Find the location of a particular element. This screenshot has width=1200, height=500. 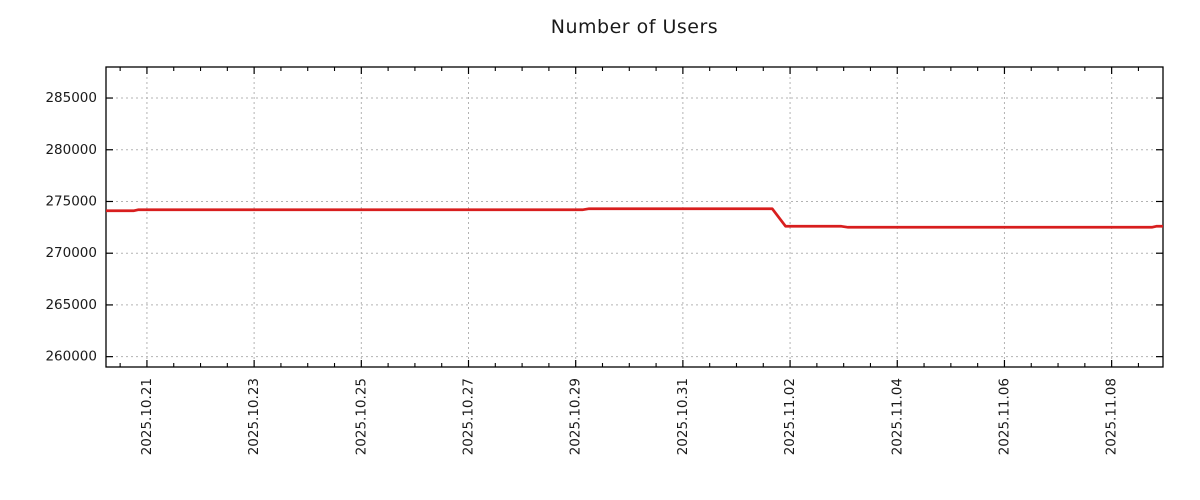

series-line-users is located at coordinates (634, 218).